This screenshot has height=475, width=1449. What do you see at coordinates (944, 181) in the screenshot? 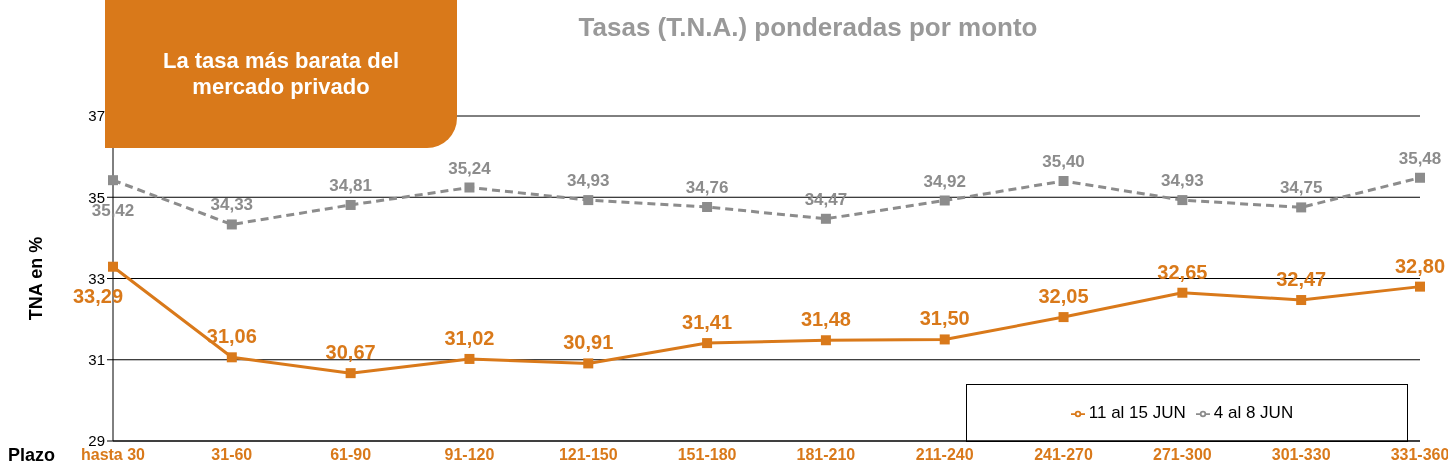
I see `data-label: 34,92` at bounding box center [944, 181].